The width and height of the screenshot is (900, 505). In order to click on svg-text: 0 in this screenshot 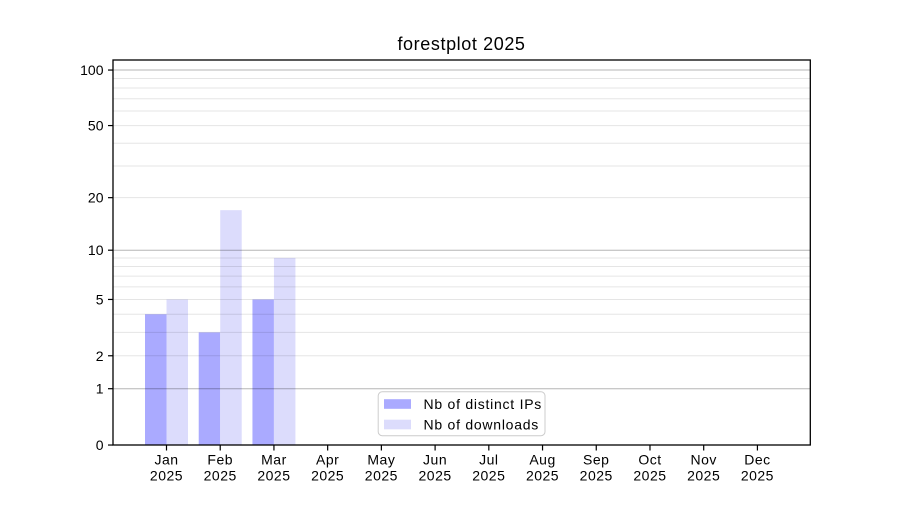, I will do `click(100, 445)`.